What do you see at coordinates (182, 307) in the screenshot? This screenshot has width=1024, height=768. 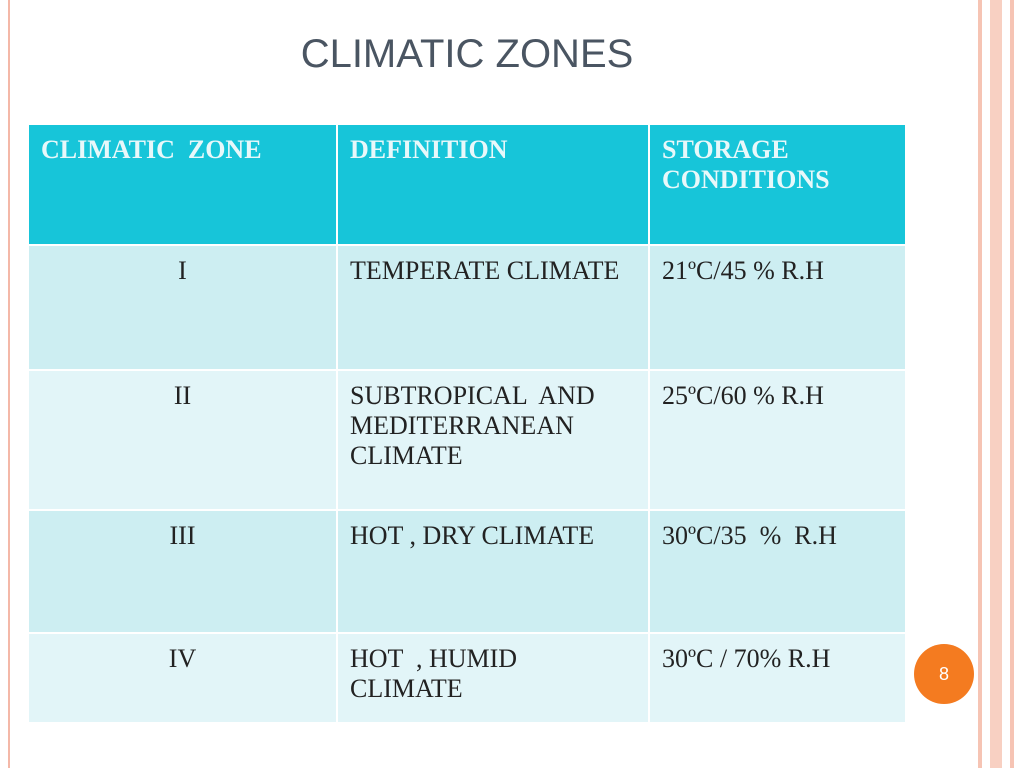 I see `zone-cell: I` at bounding box center [182, 307].